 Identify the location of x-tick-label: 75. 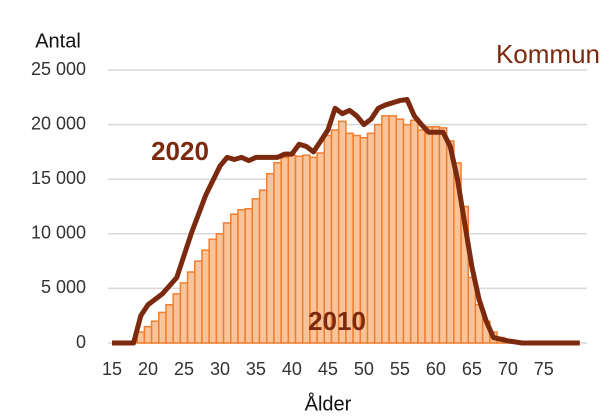
(544, 369).